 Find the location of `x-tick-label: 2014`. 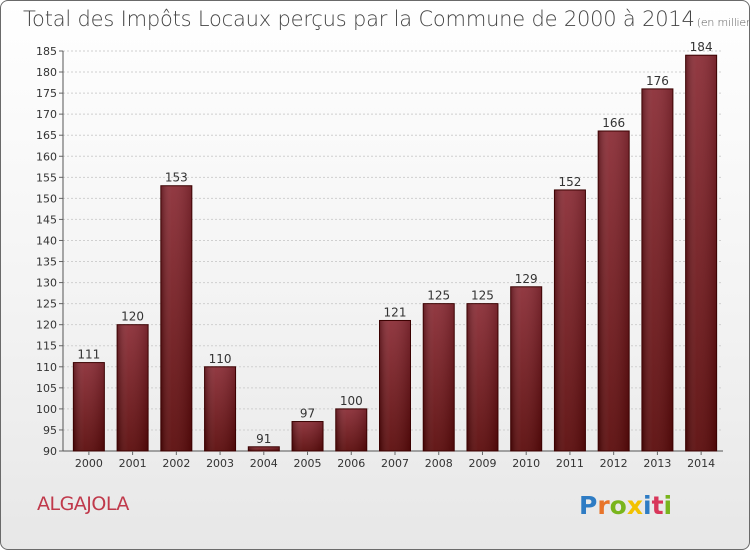

x-tick-label: 2014 is located at coordinates (701, 463).